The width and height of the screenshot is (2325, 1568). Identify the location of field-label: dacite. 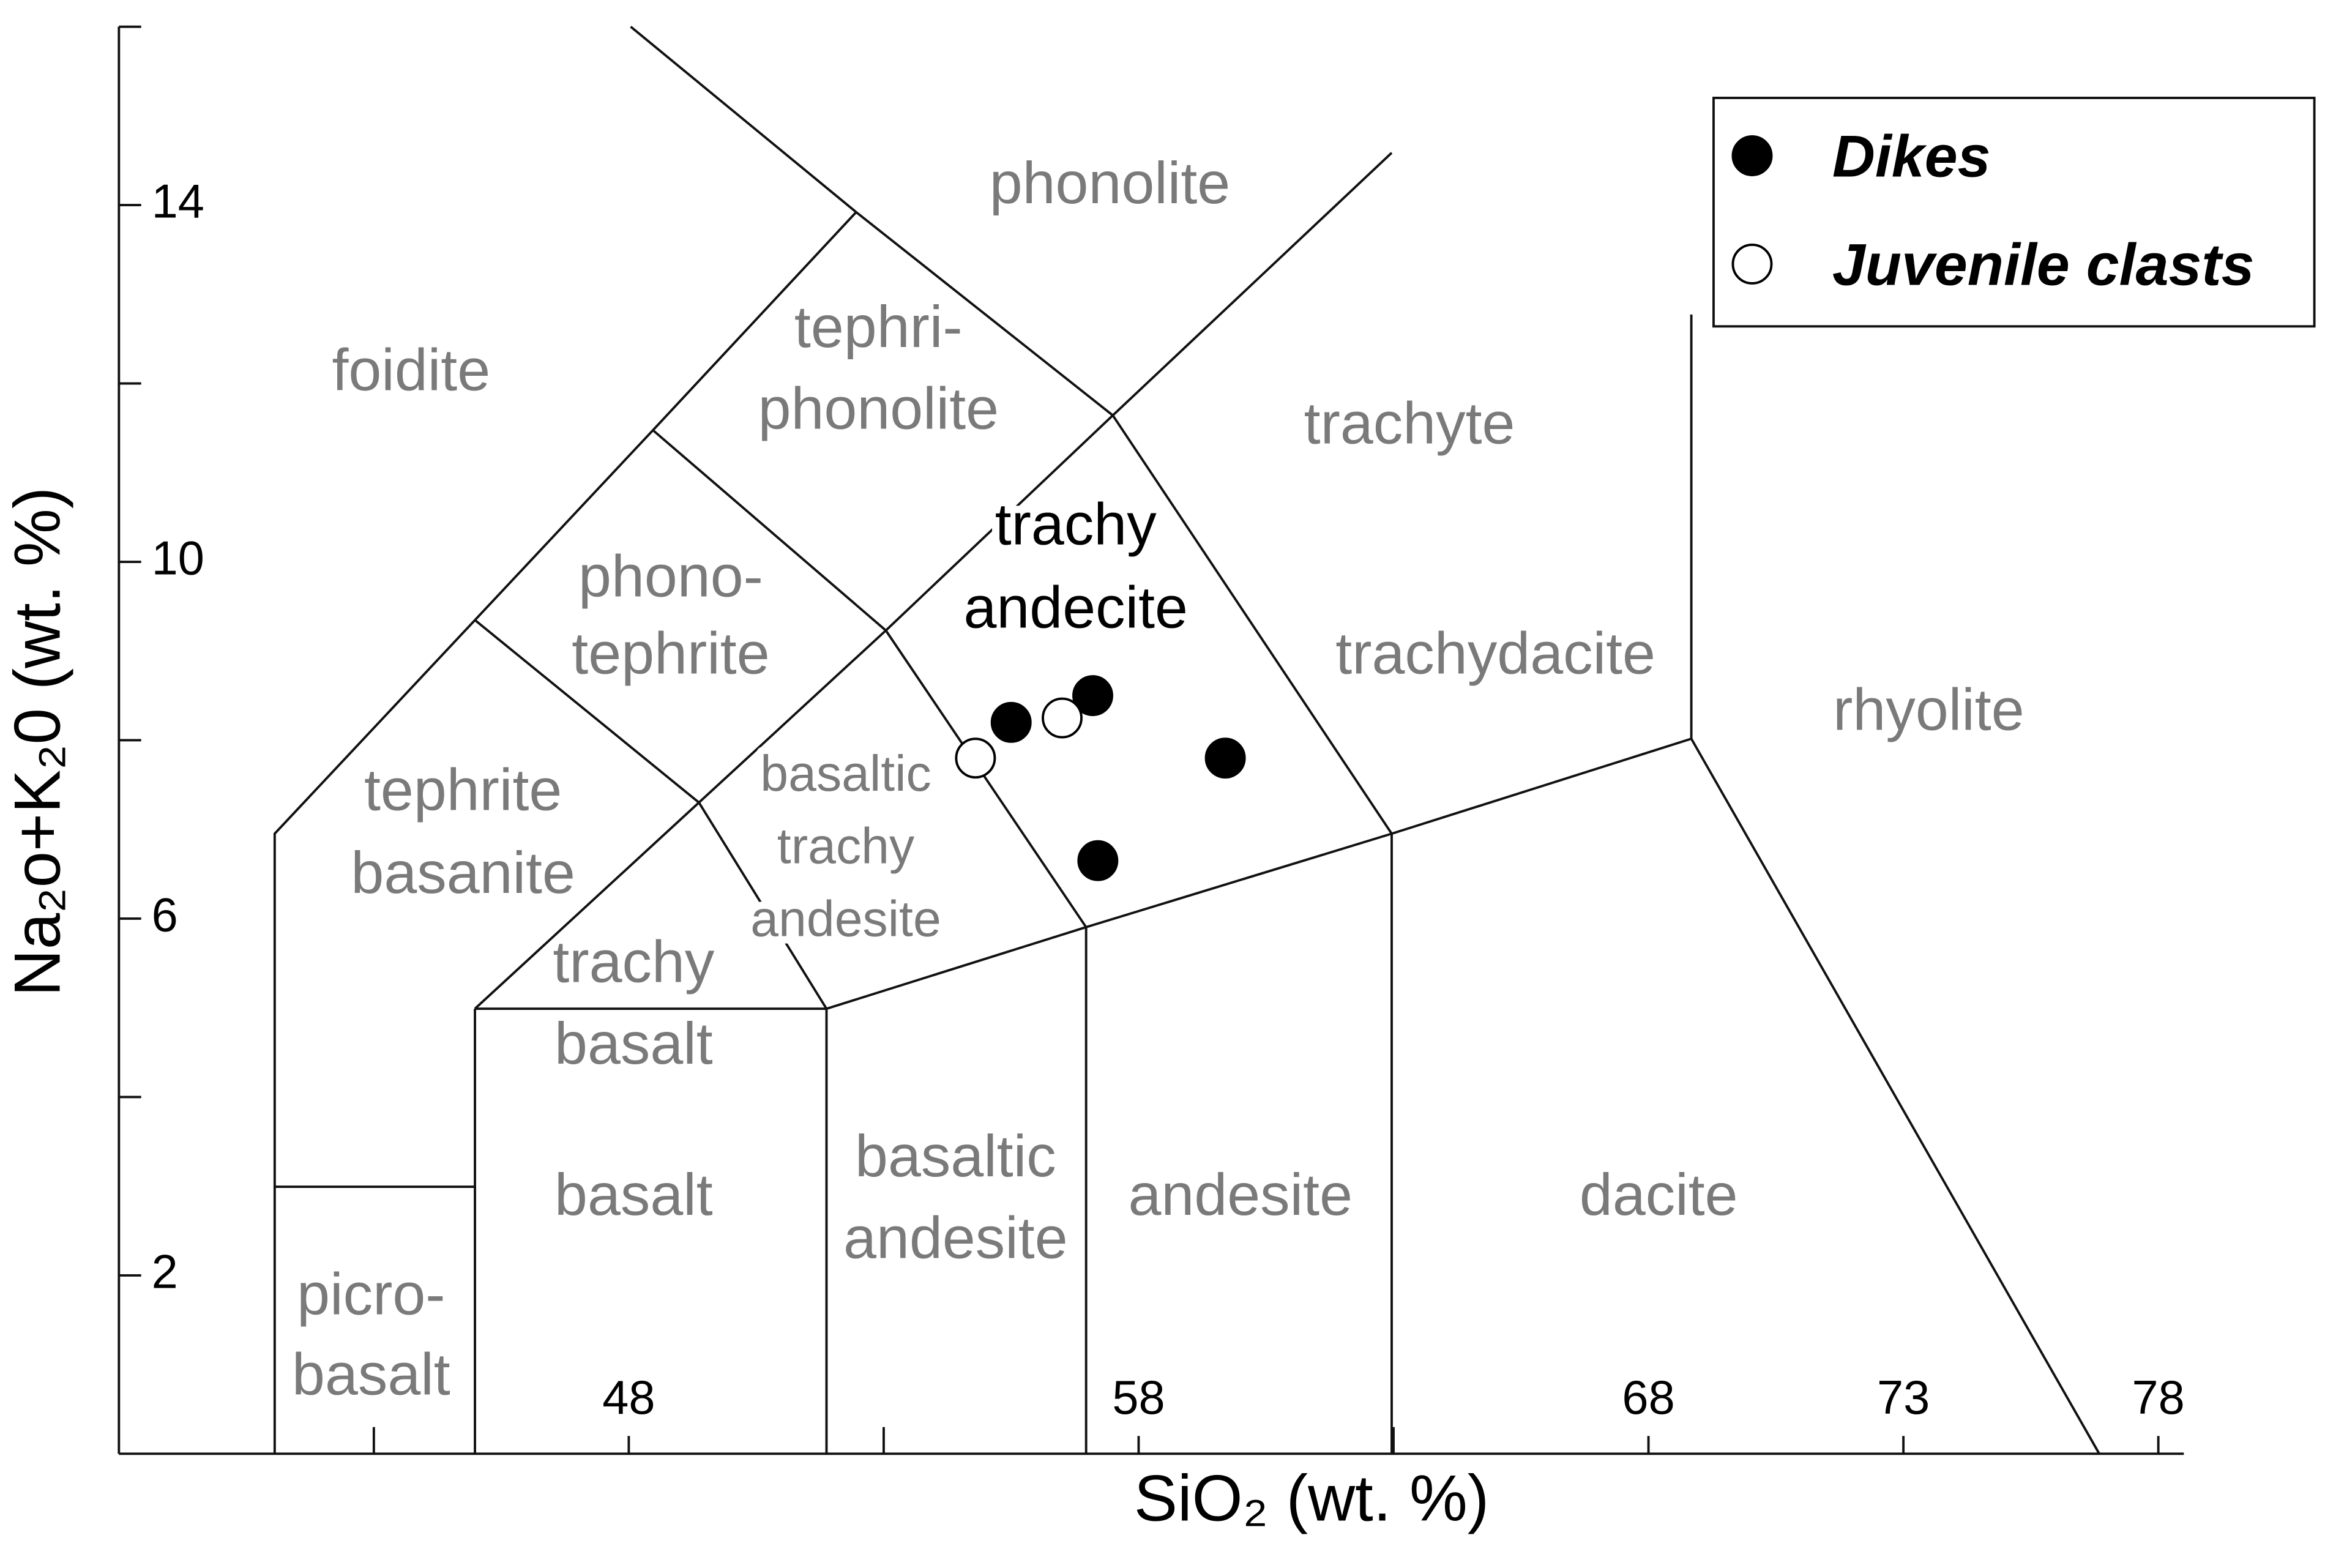
(1659, 1194).